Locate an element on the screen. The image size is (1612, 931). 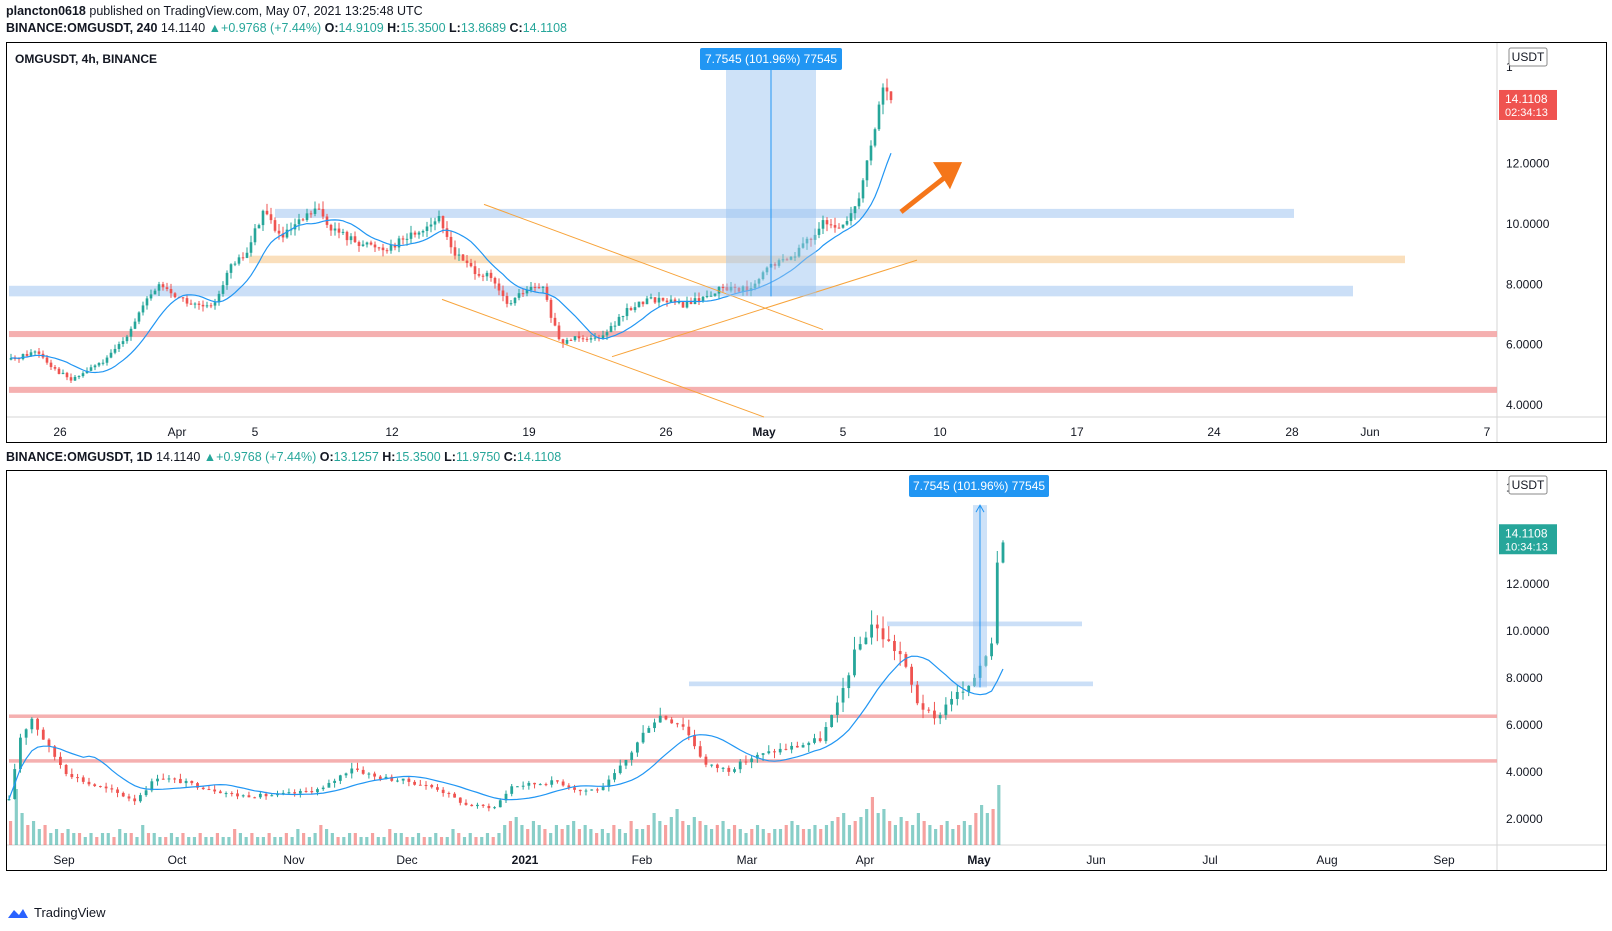
countdown-label: 02:34:13 is located at coordinates (1526, 113).